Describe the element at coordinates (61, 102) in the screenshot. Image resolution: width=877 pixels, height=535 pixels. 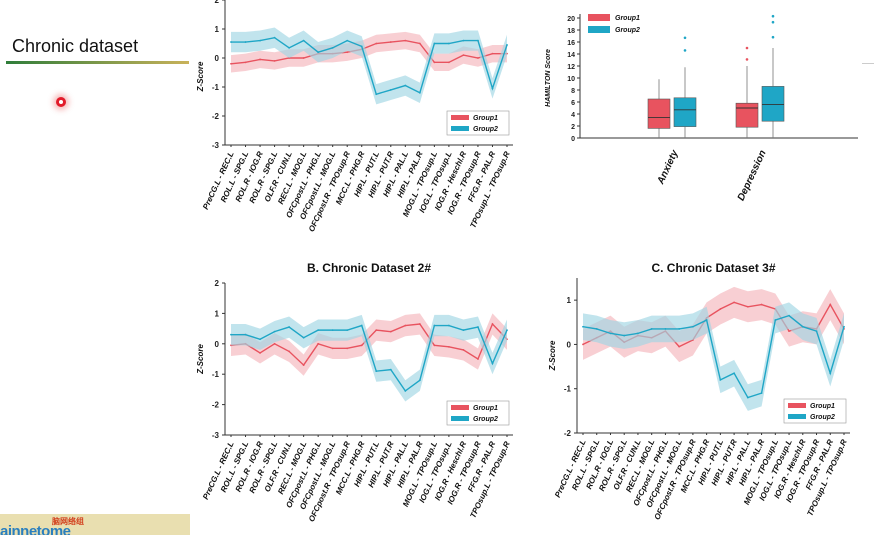
I see `laser-pointer-icon` at that location.